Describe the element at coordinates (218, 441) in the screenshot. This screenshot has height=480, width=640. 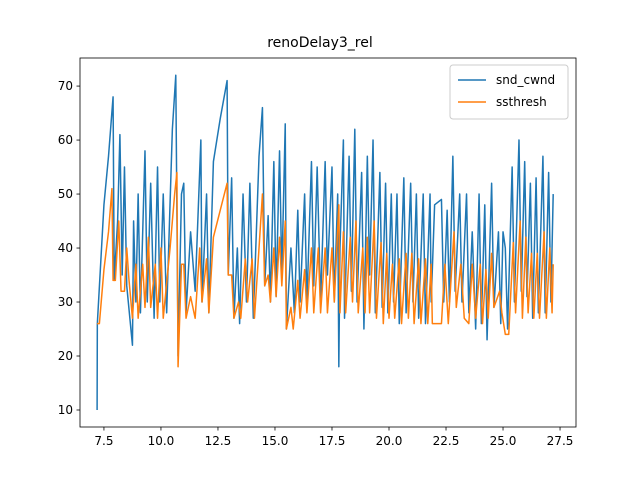
I see `x-tick-label: 12.5` at that location.